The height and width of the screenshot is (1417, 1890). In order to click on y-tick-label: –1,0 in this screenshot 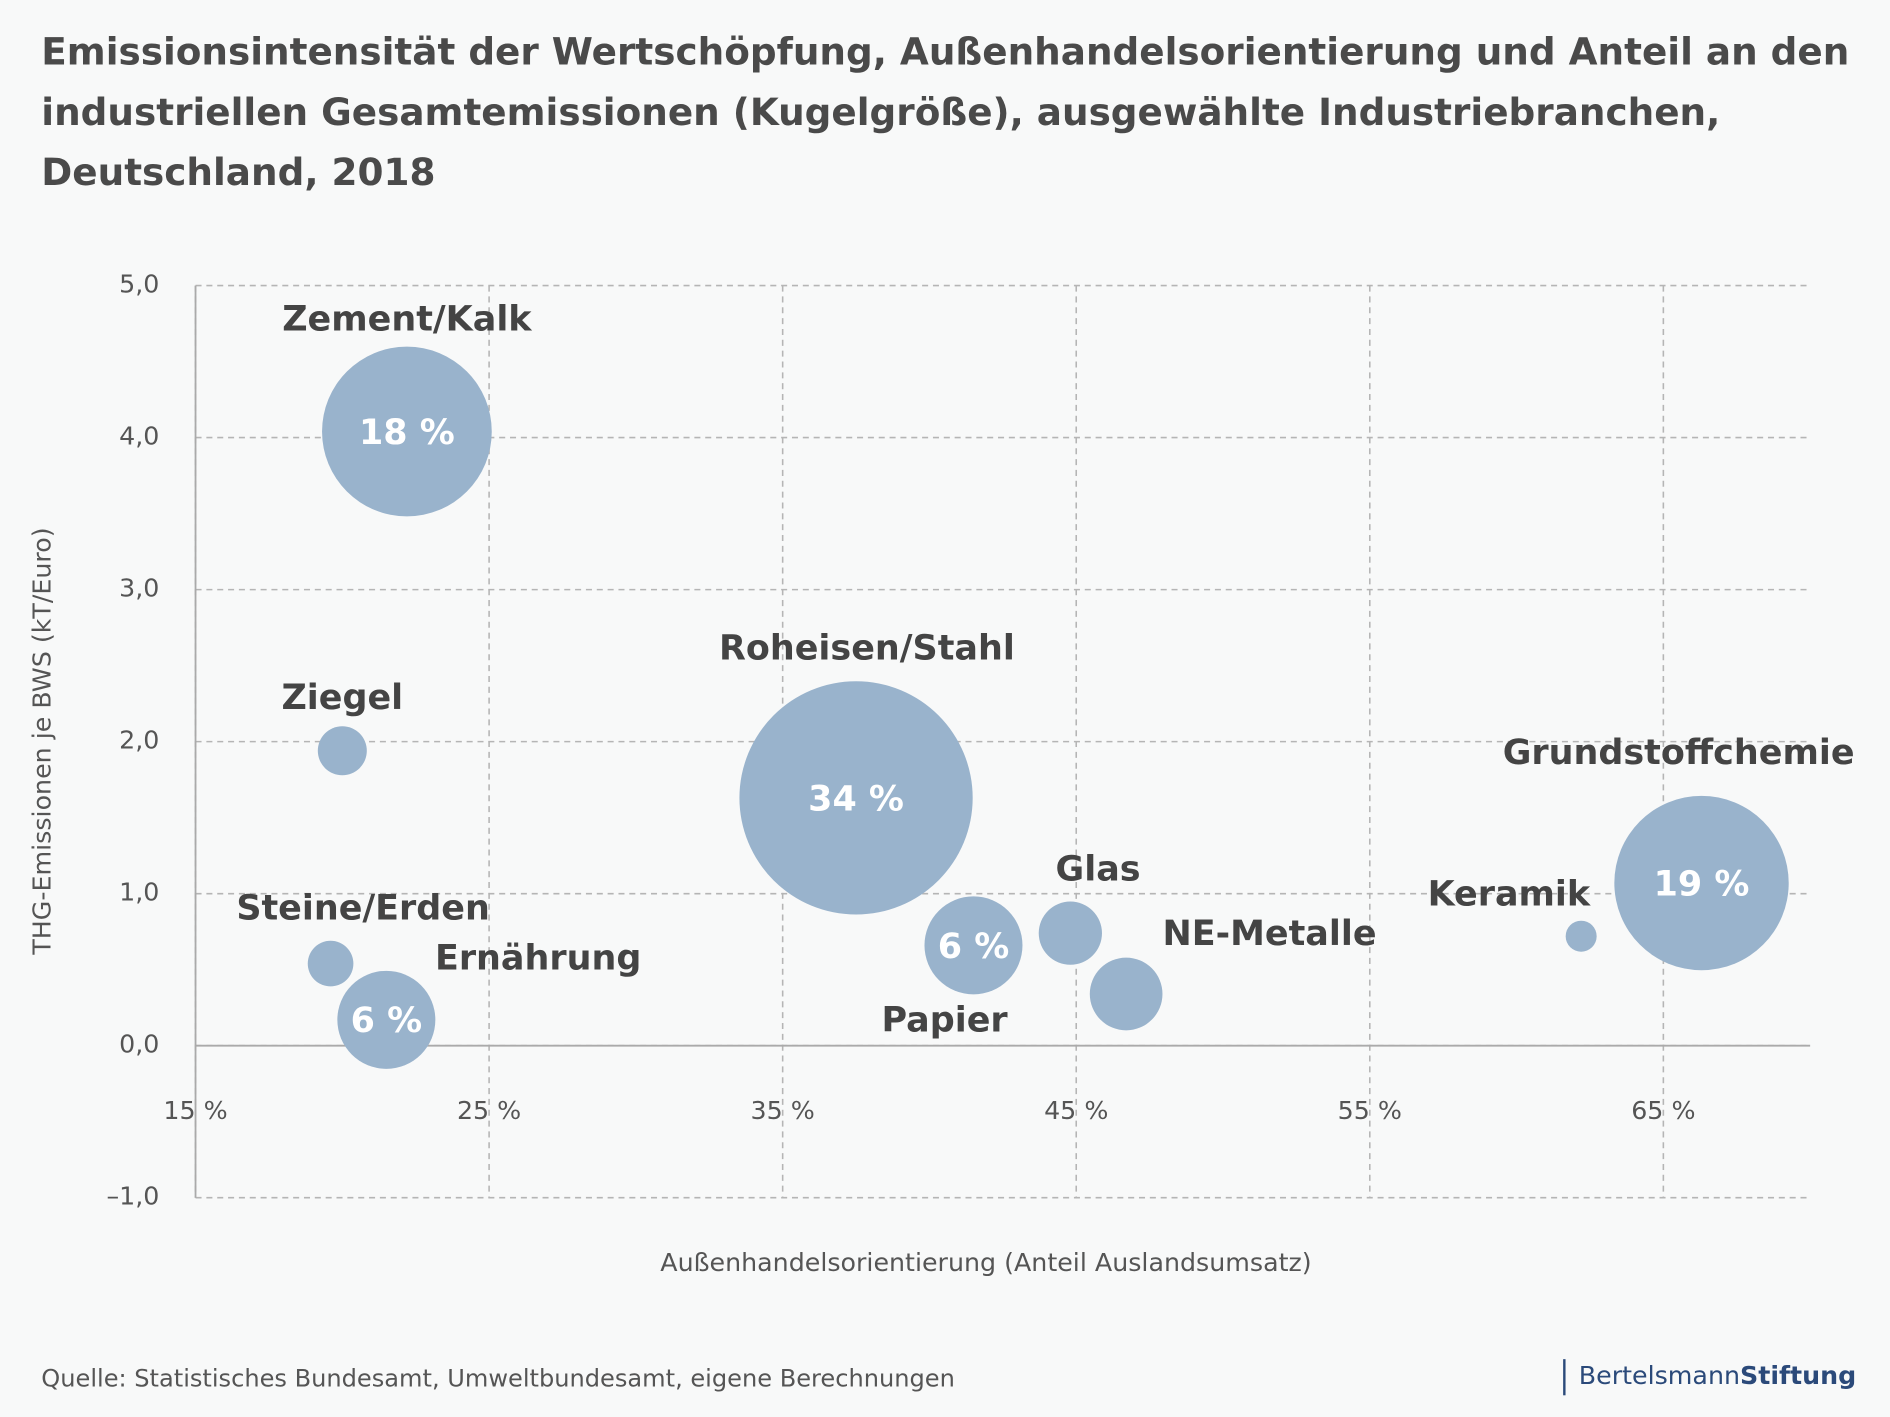, I will do `click(132, 1196)`.